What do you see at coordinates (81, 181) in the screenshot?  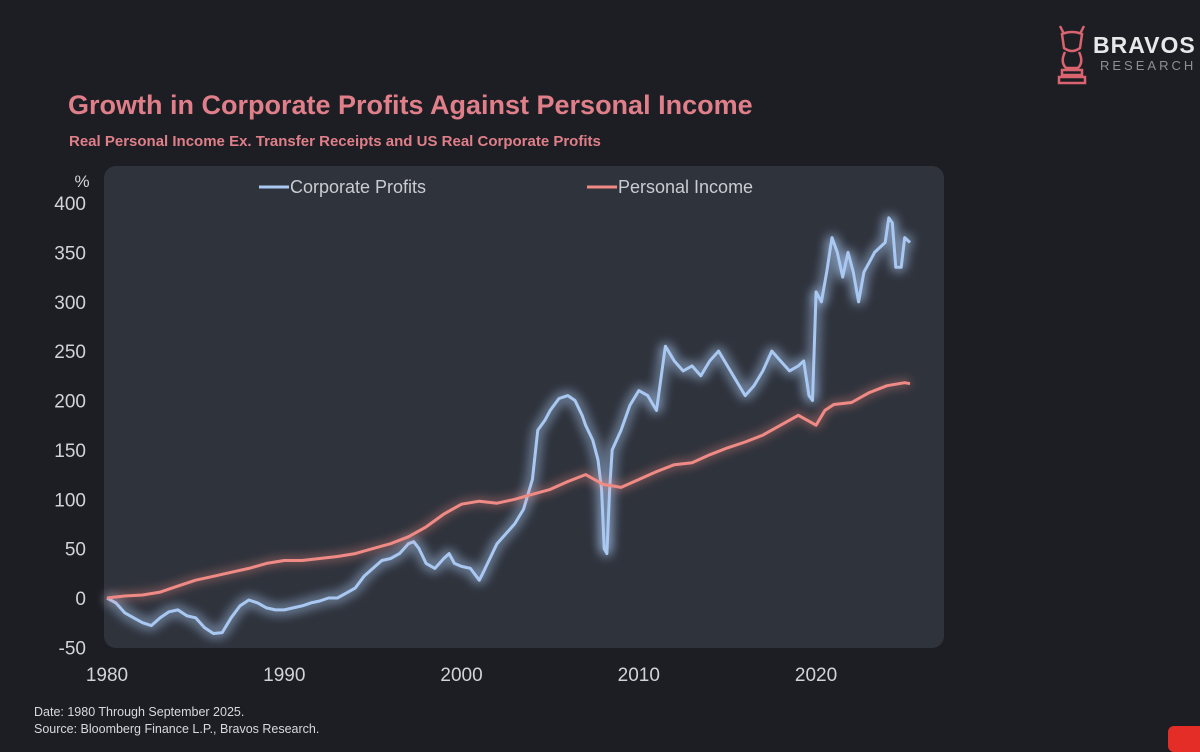 I see `y-axis-unit-label: %` at bounding box center [81, 181].